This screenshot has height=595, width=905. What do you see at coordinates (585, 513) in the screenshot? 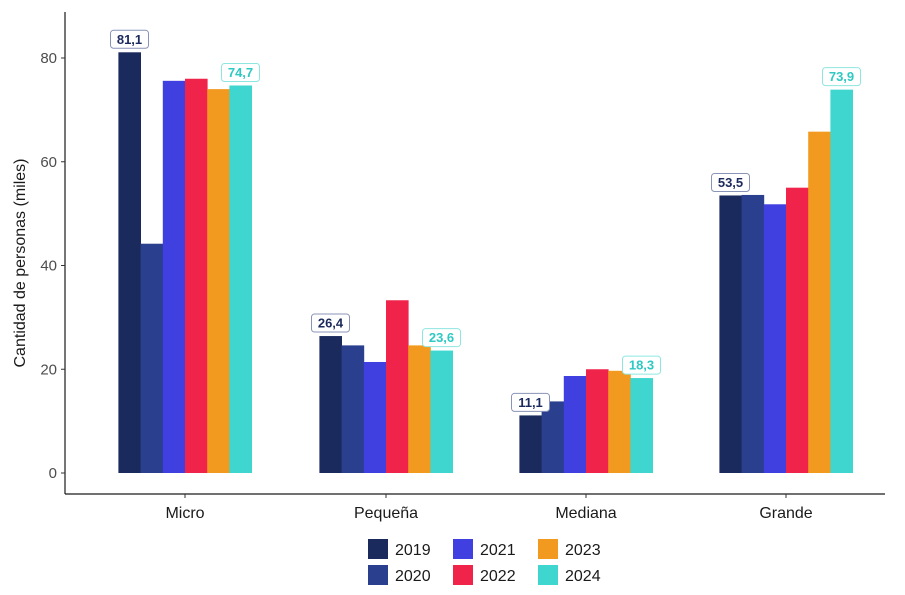
I see `x-tick-label-mediana: Mediana` at bounding box center [585, 513].